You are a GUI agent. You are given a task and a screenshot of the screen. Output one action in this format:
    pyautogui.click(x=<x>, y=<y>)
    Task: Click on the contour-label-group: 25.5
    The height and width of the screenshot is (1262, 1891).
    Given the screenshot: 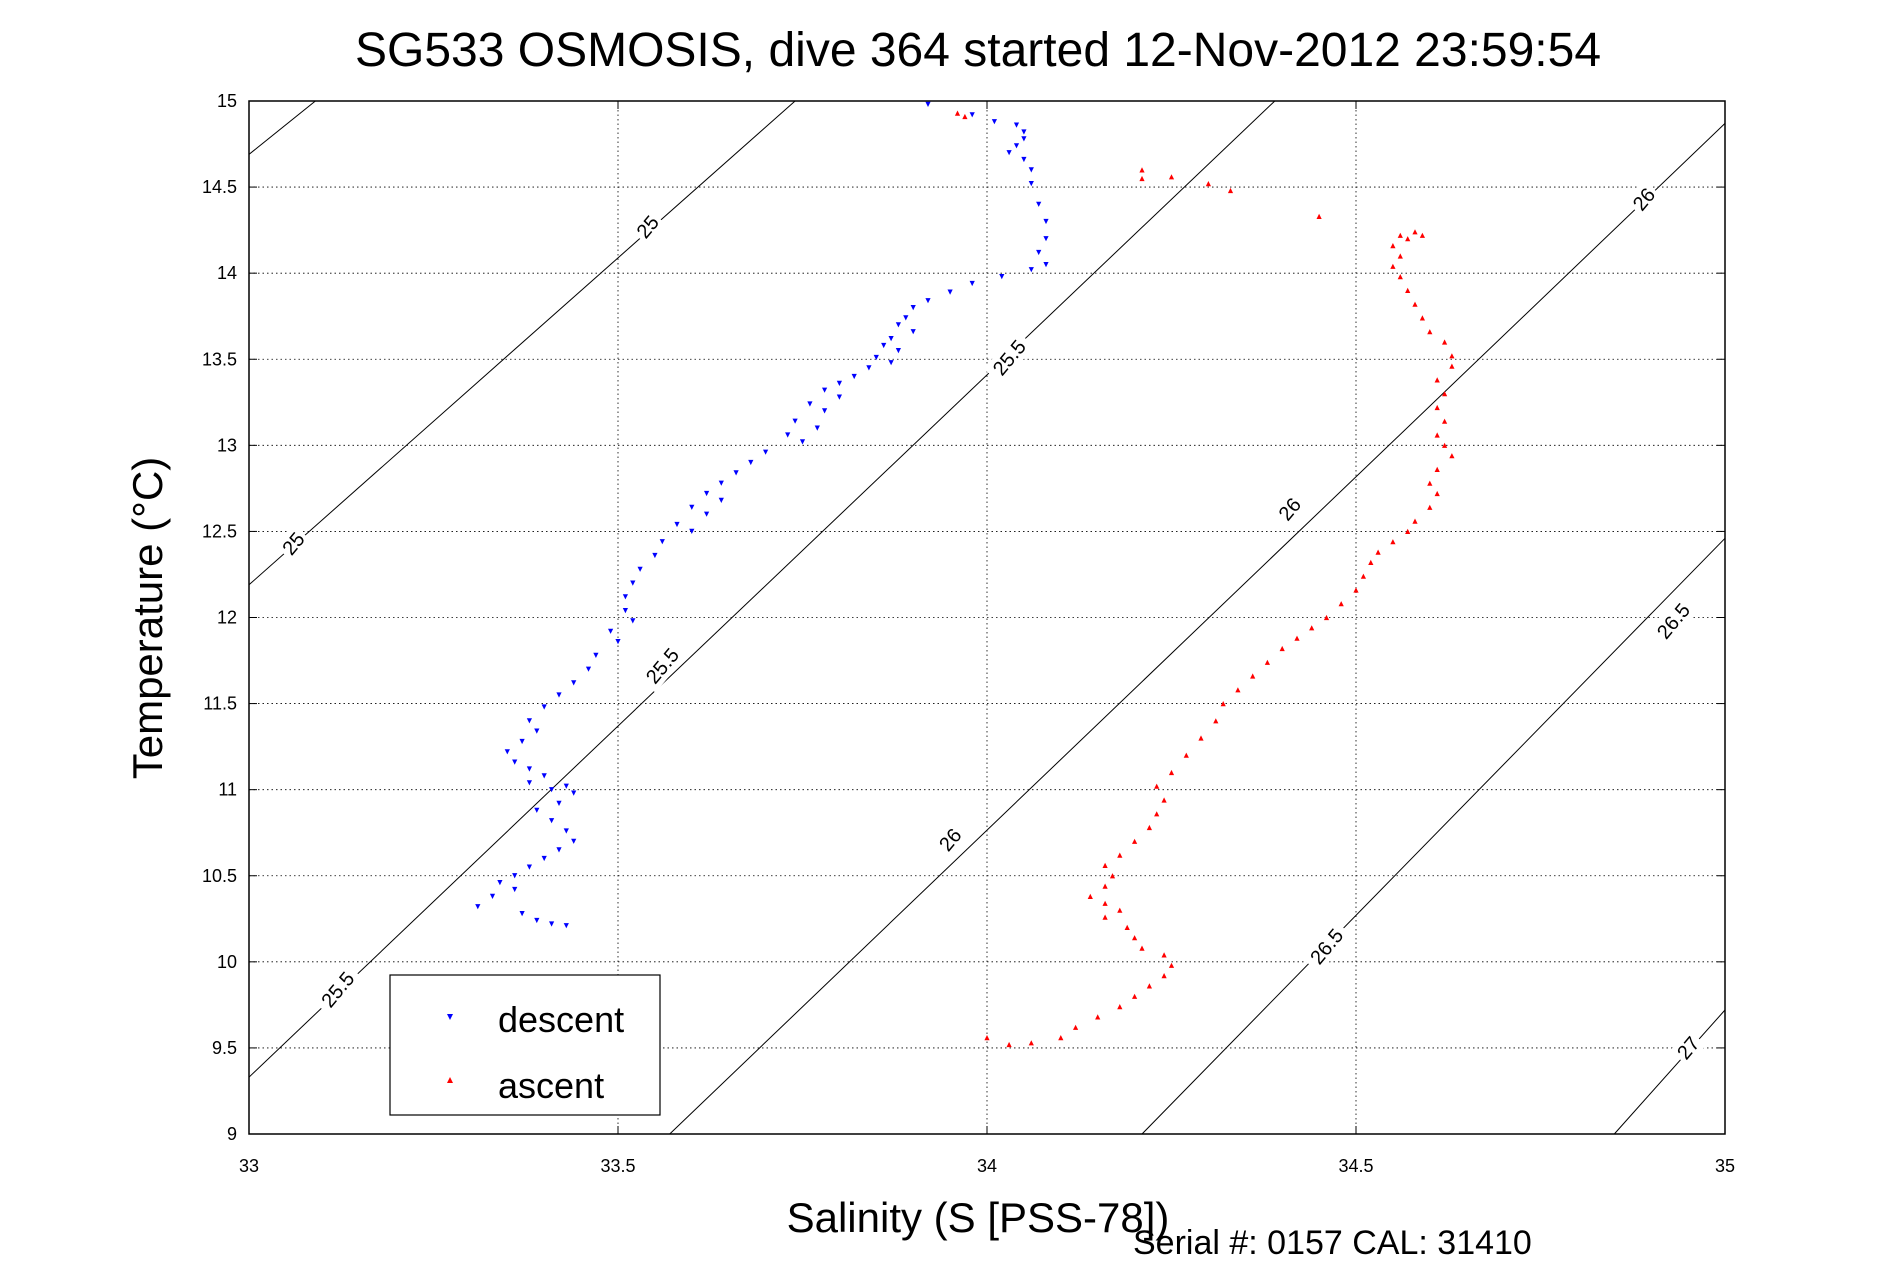 What is the action you would take?
    pyautogui.click(x=337, y=989)
    